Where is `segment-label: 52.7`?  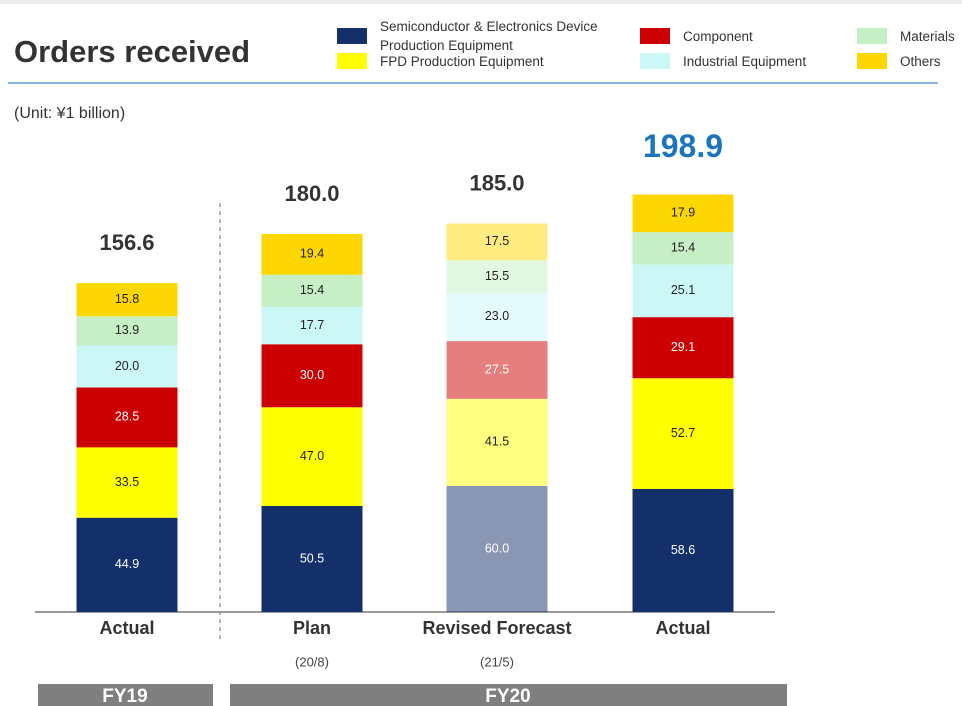 segment-label: 52.7 is located at coordinates (683, 433).